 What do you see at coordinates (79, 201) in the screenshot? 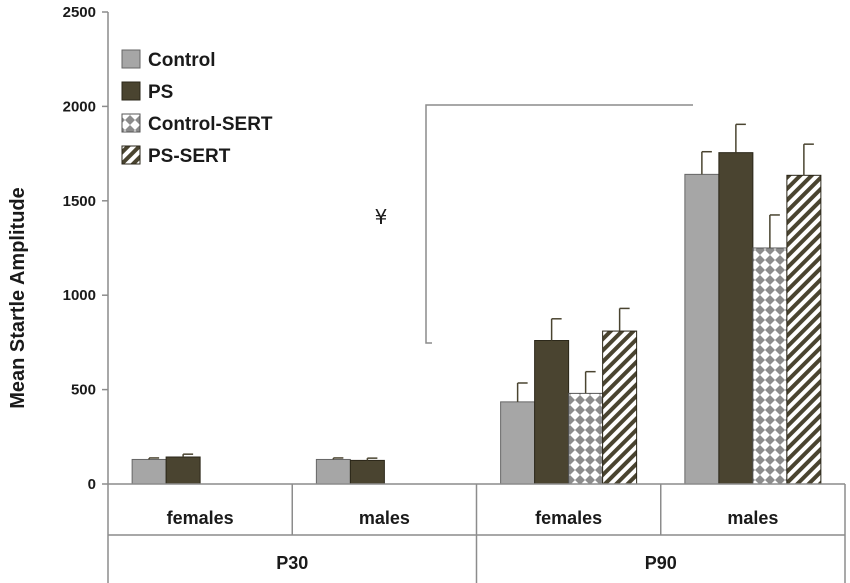
I see `y-tick-label: 1500` at bounding box center [79, 201].